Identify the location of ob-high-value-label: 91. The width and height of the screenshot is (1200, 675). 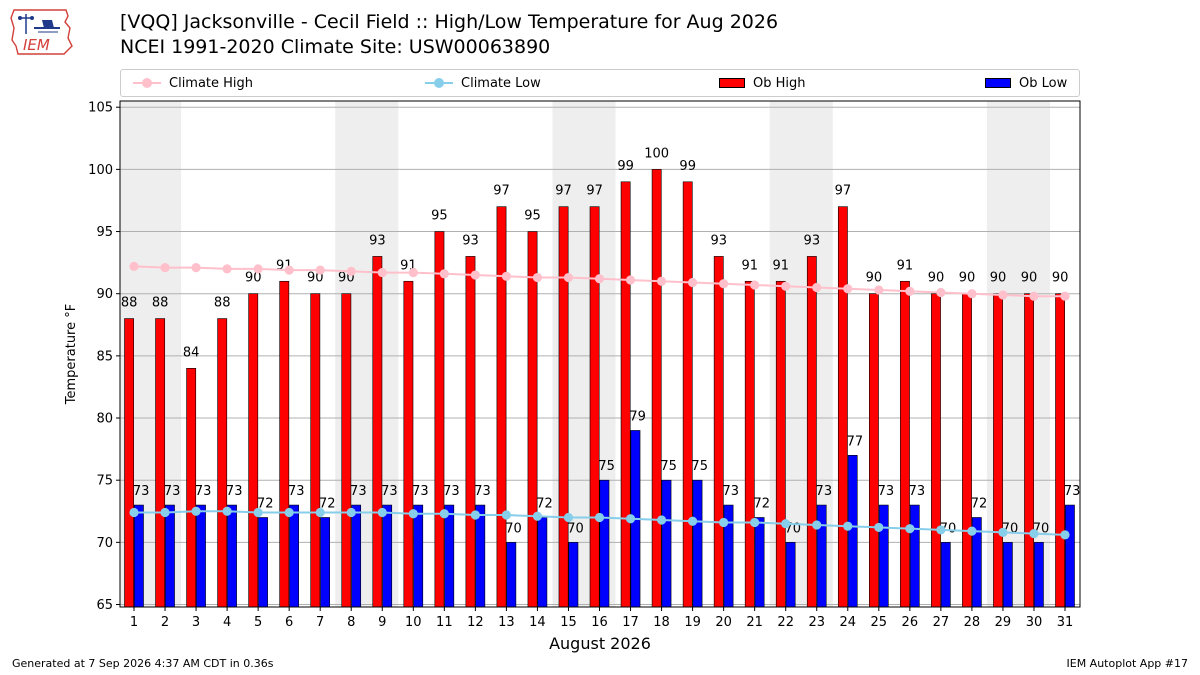
(781, 265).